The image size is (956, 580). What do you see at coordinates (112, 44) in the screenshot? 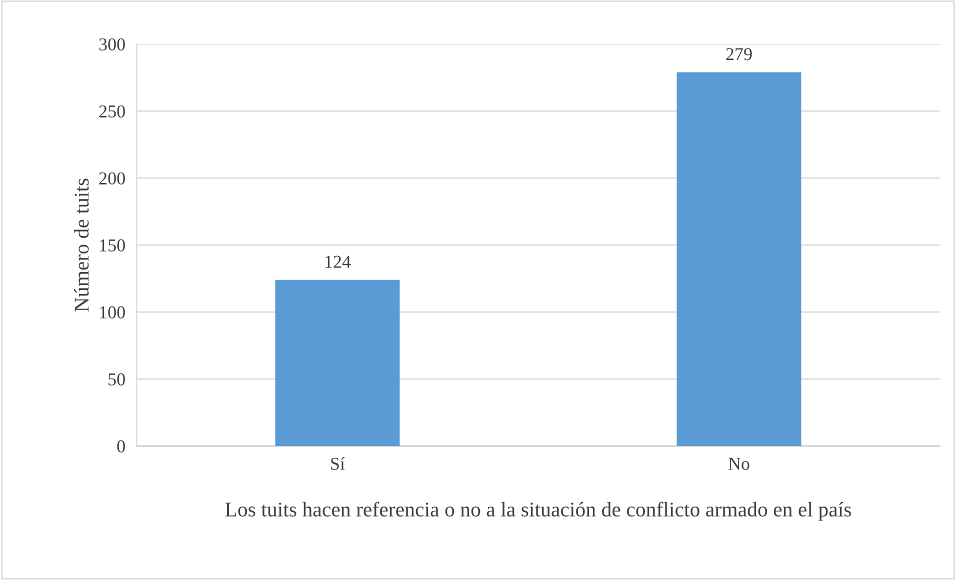
I see `y-tick-label: 300` at bounding box center [112, 44].